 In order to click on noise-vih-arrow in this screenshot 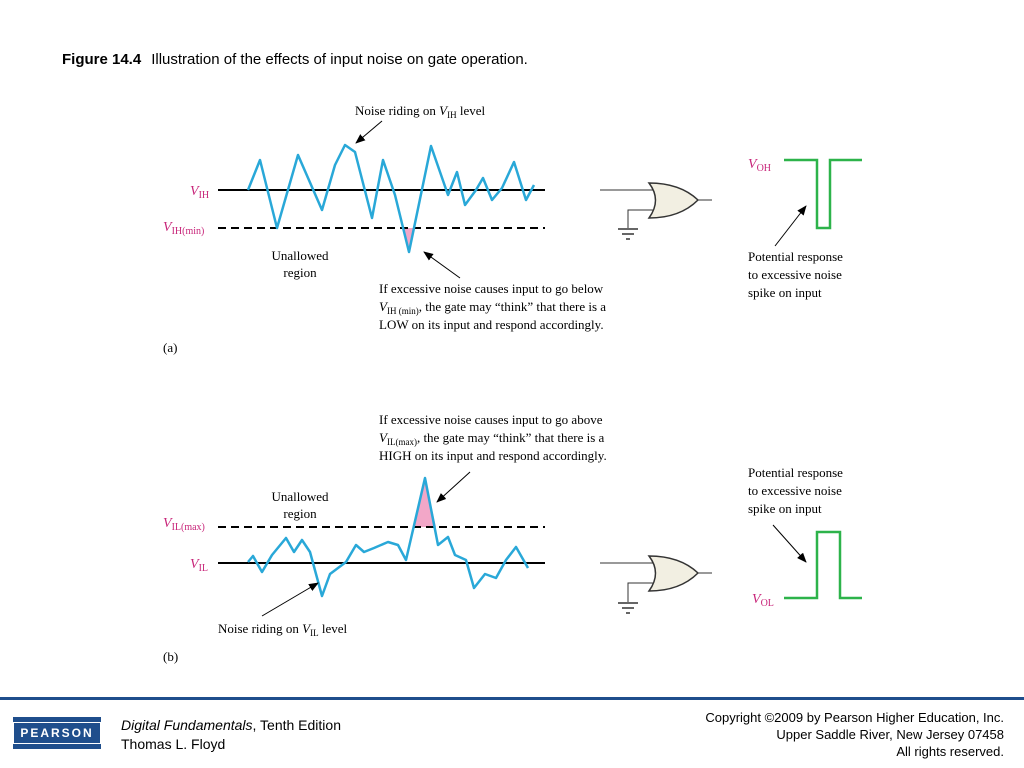, I will do `click(369, 132)`.